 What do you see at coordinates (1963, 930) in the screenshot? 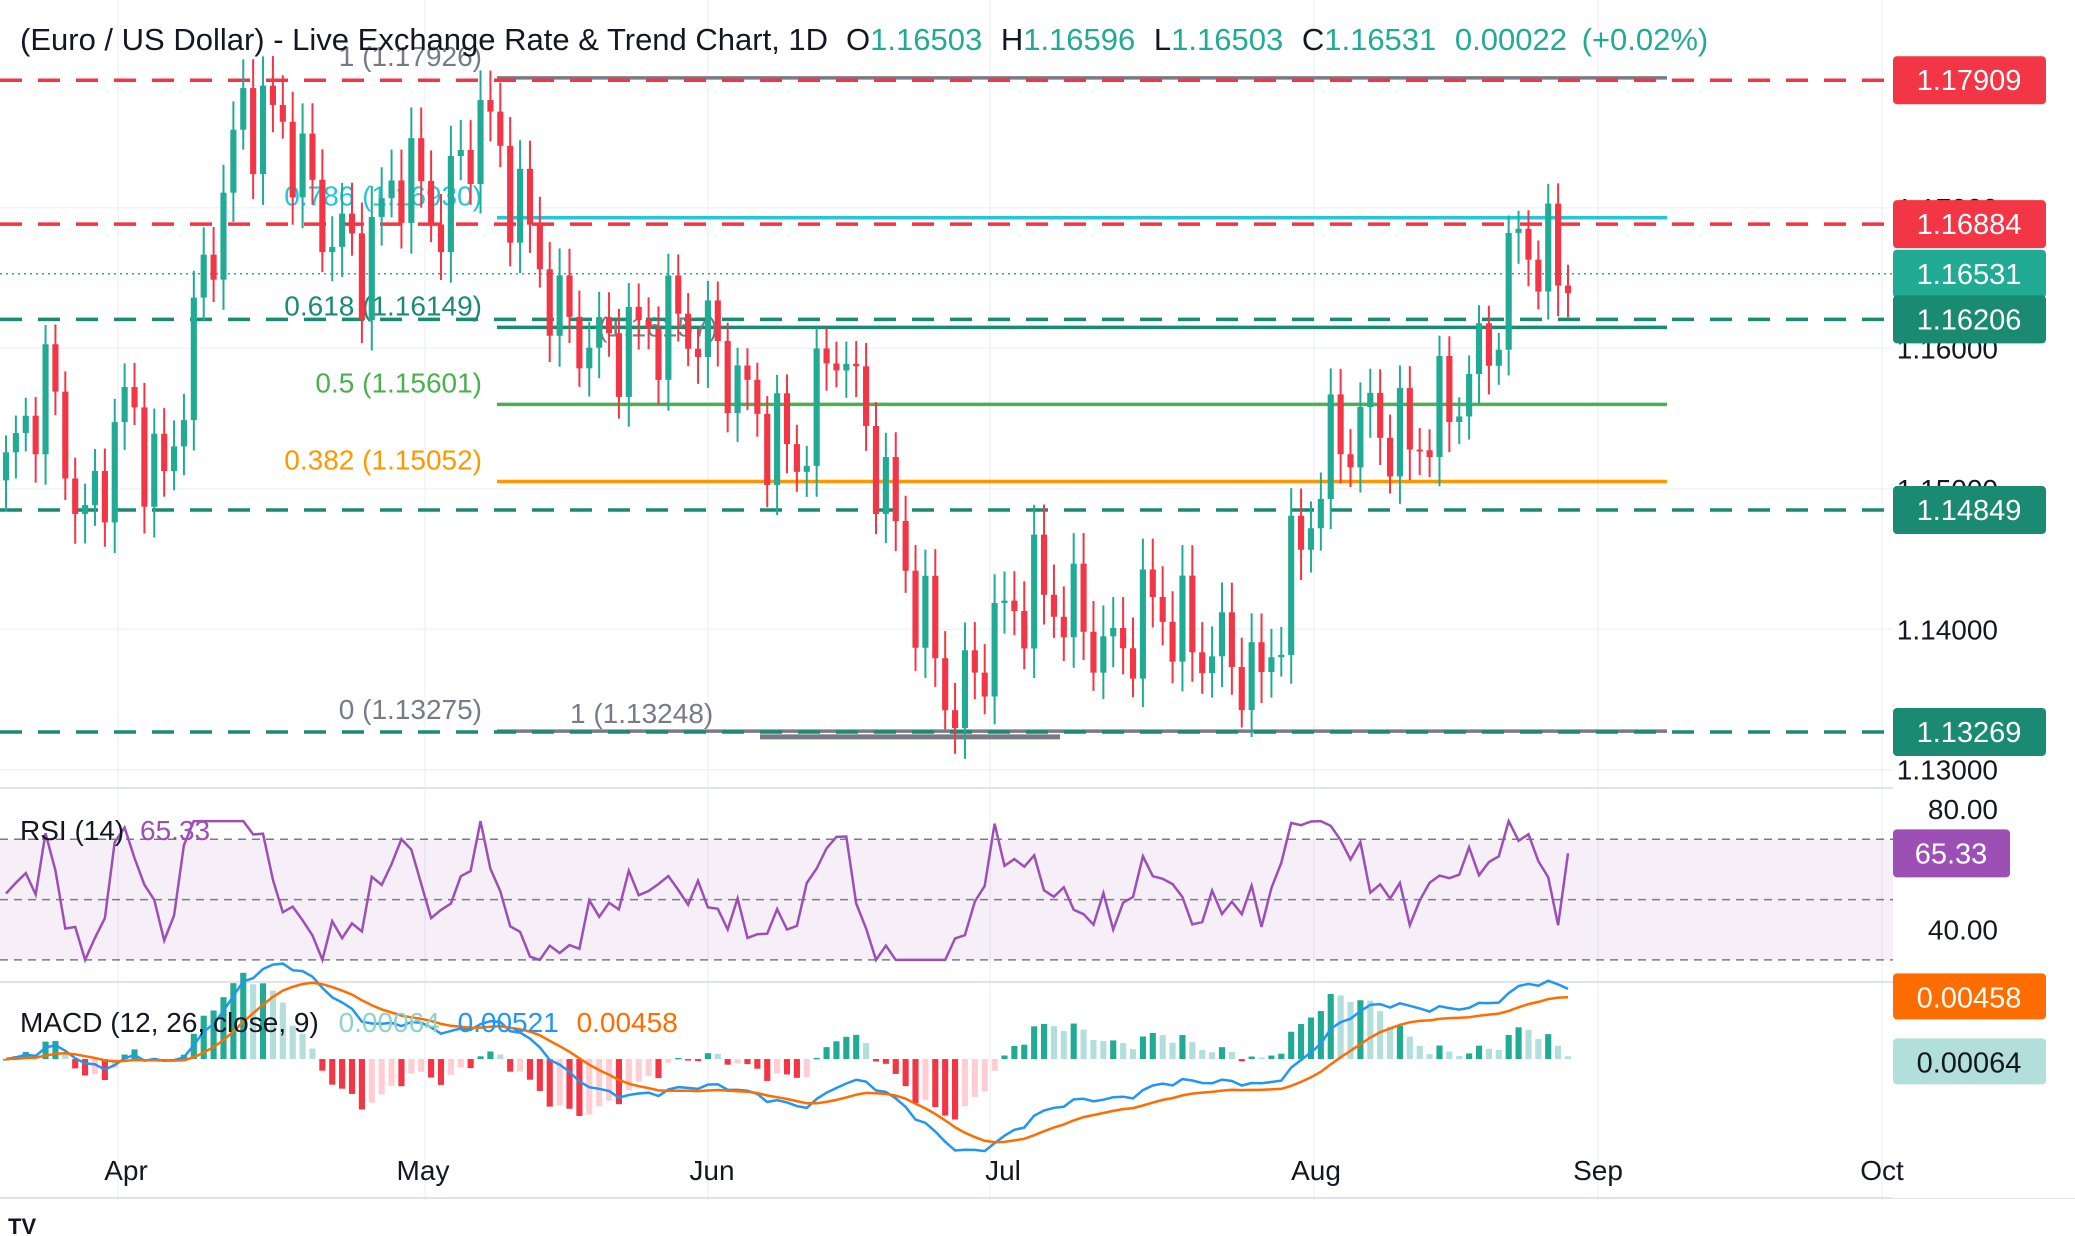
I see `rsi-tick-label: 40.00` at bounding box center [1963, 930].